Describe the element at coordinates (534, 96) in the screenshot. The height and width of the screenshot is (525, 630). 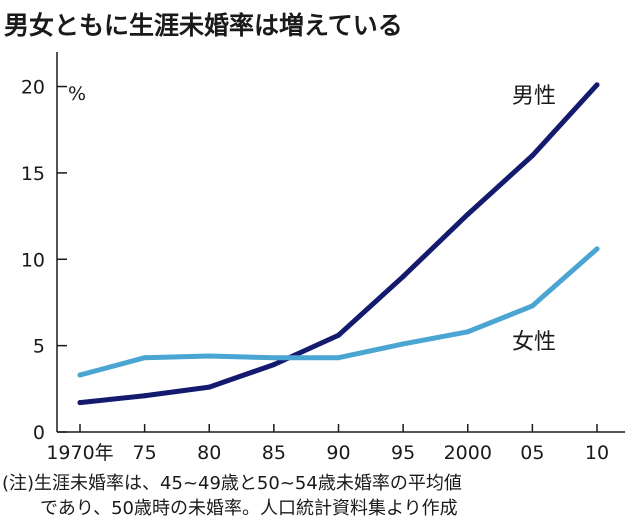
I see `legend-male: 男性` at that location.